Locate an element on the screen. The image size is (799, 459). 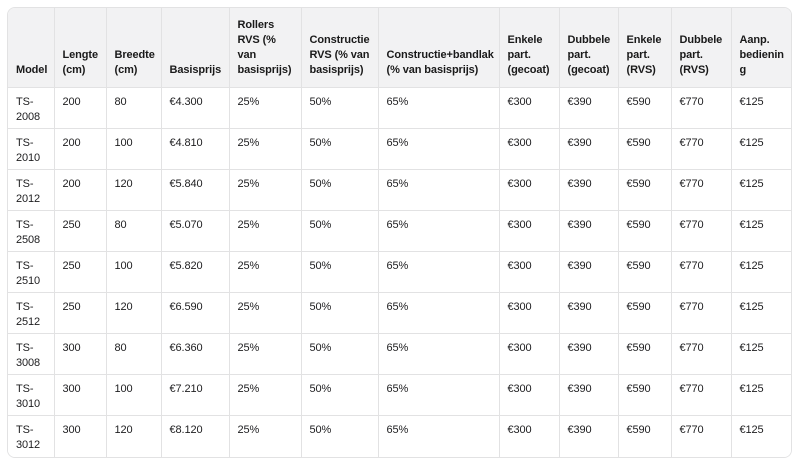
cell-model: TS-3010 is located at coordinates (31, 395).